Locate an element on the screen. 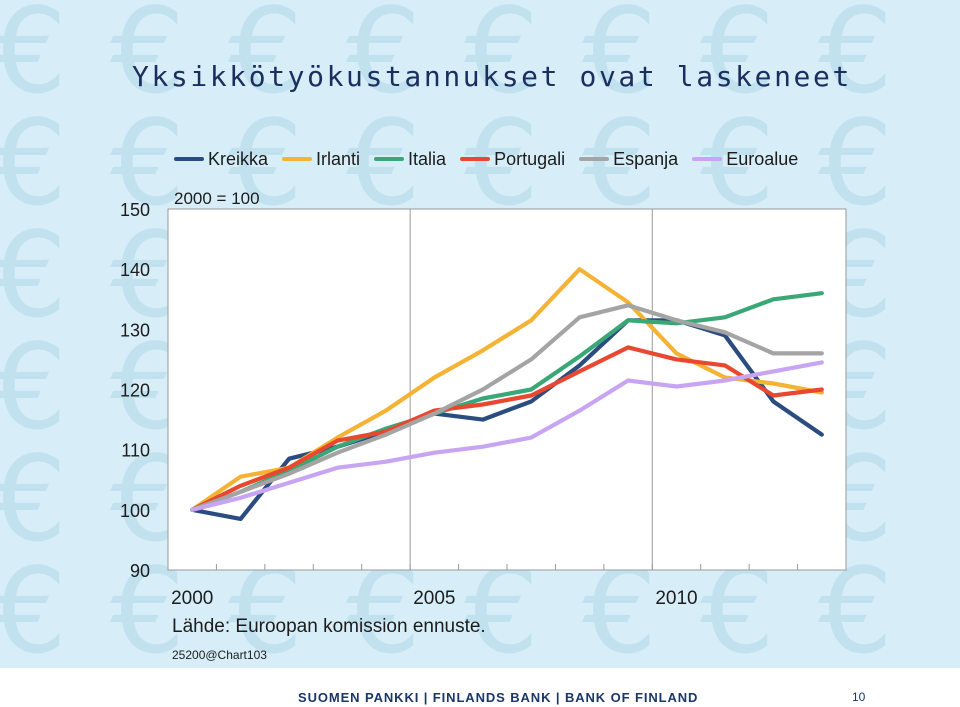 The image size is (960, 707). legend-item-espanja: Espanja is located at coordinates (628, 159).